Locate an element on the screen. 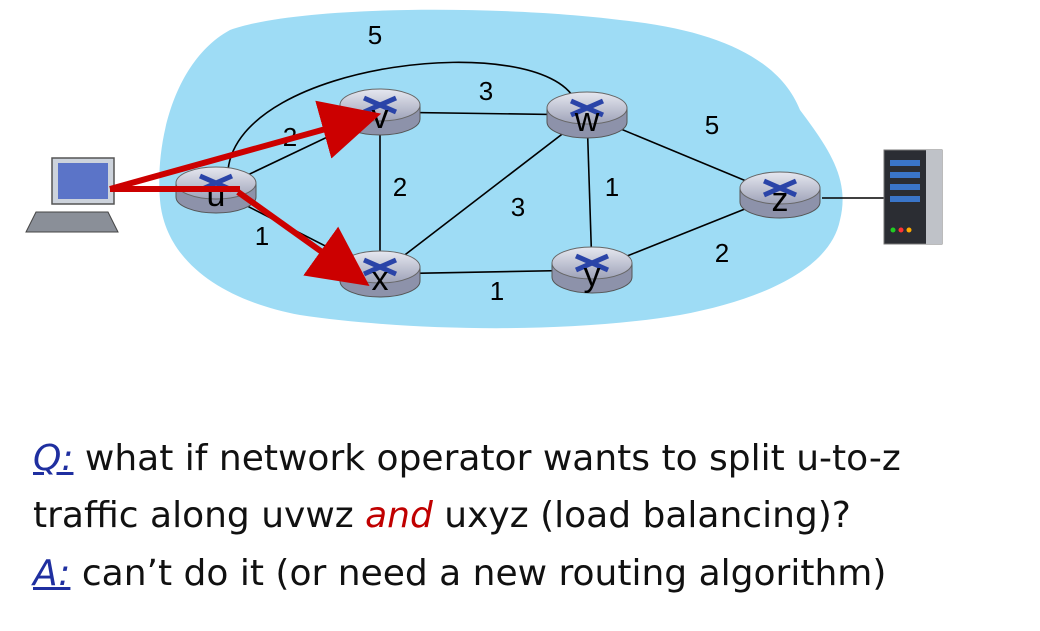 The height and width of the screenshot is (631, 1040). router-v: v is located at coordinates (380, 112).